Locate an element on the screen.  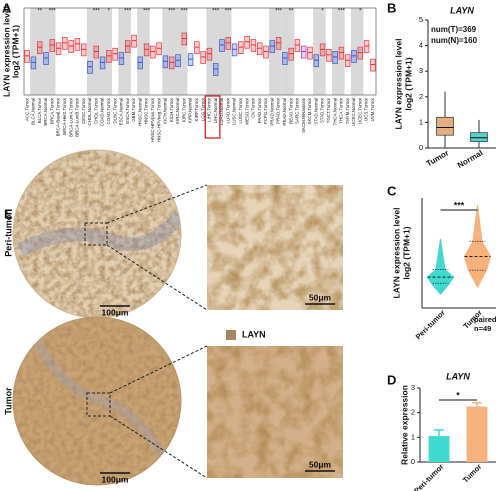
highlight-box is located at coordinates (212, 117).